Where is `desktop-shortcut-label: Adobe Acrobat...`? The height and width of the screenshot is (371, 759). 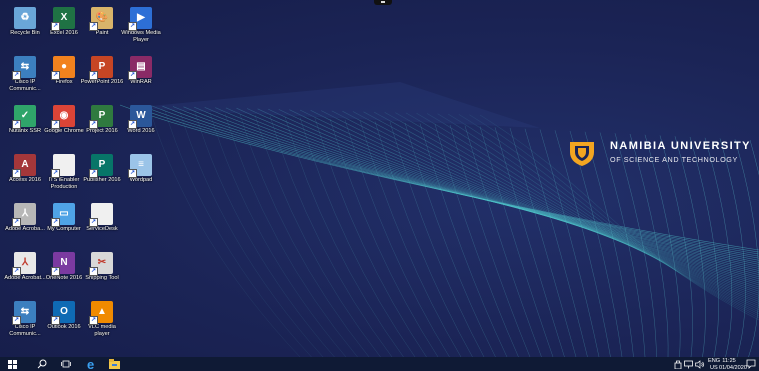
desktop-shortcut-label: Adobe Acrobat... is located at coordinates (25, 278).